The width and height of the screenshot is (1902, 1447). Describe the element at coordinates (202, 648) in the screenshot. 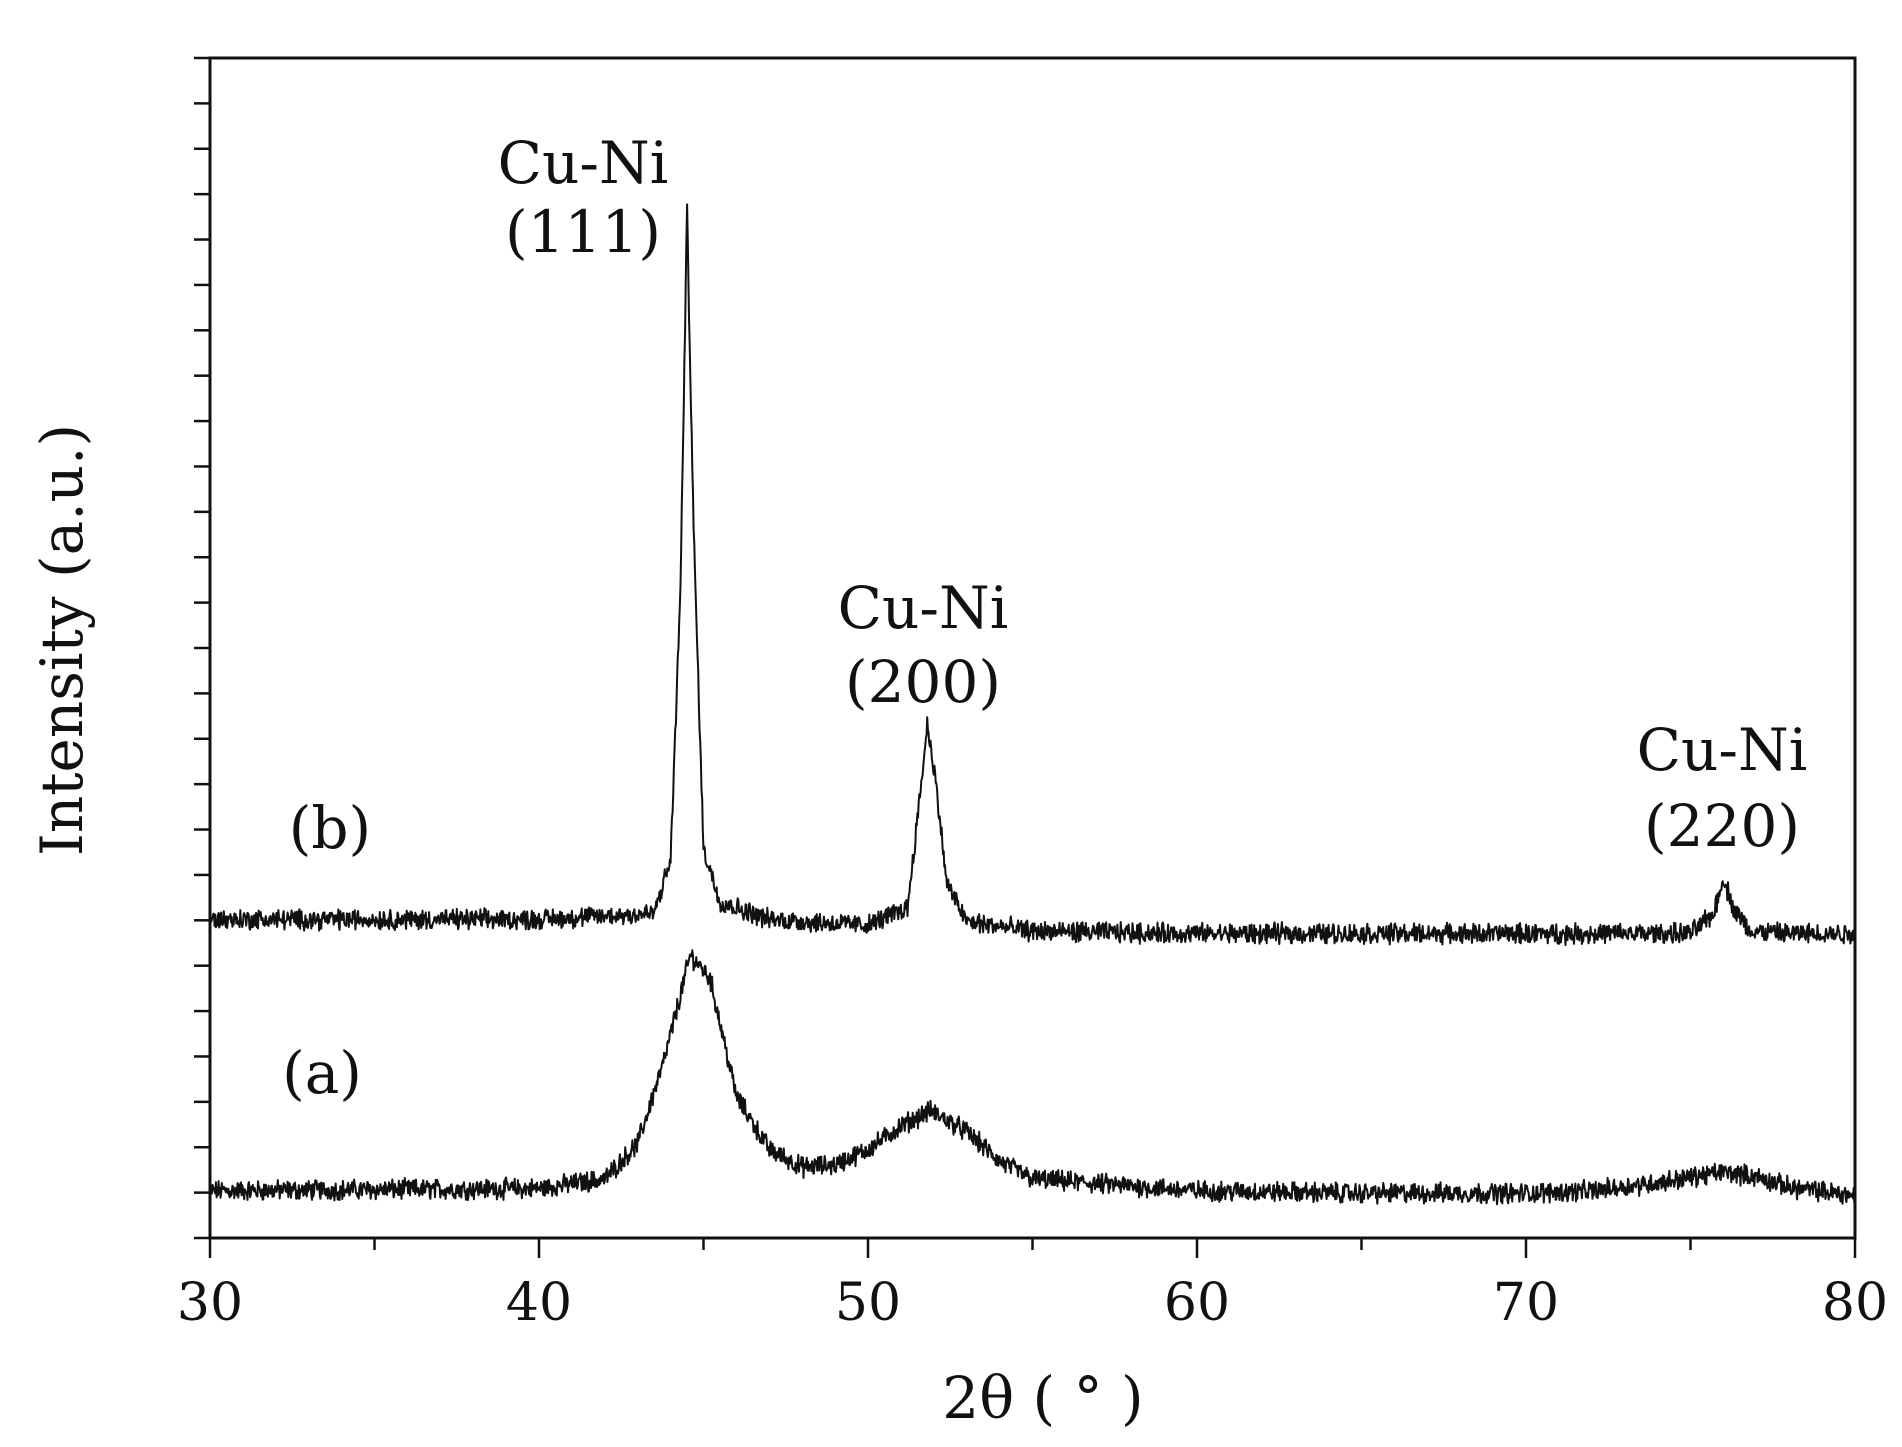

I see `y-axis-ticks` at that location.